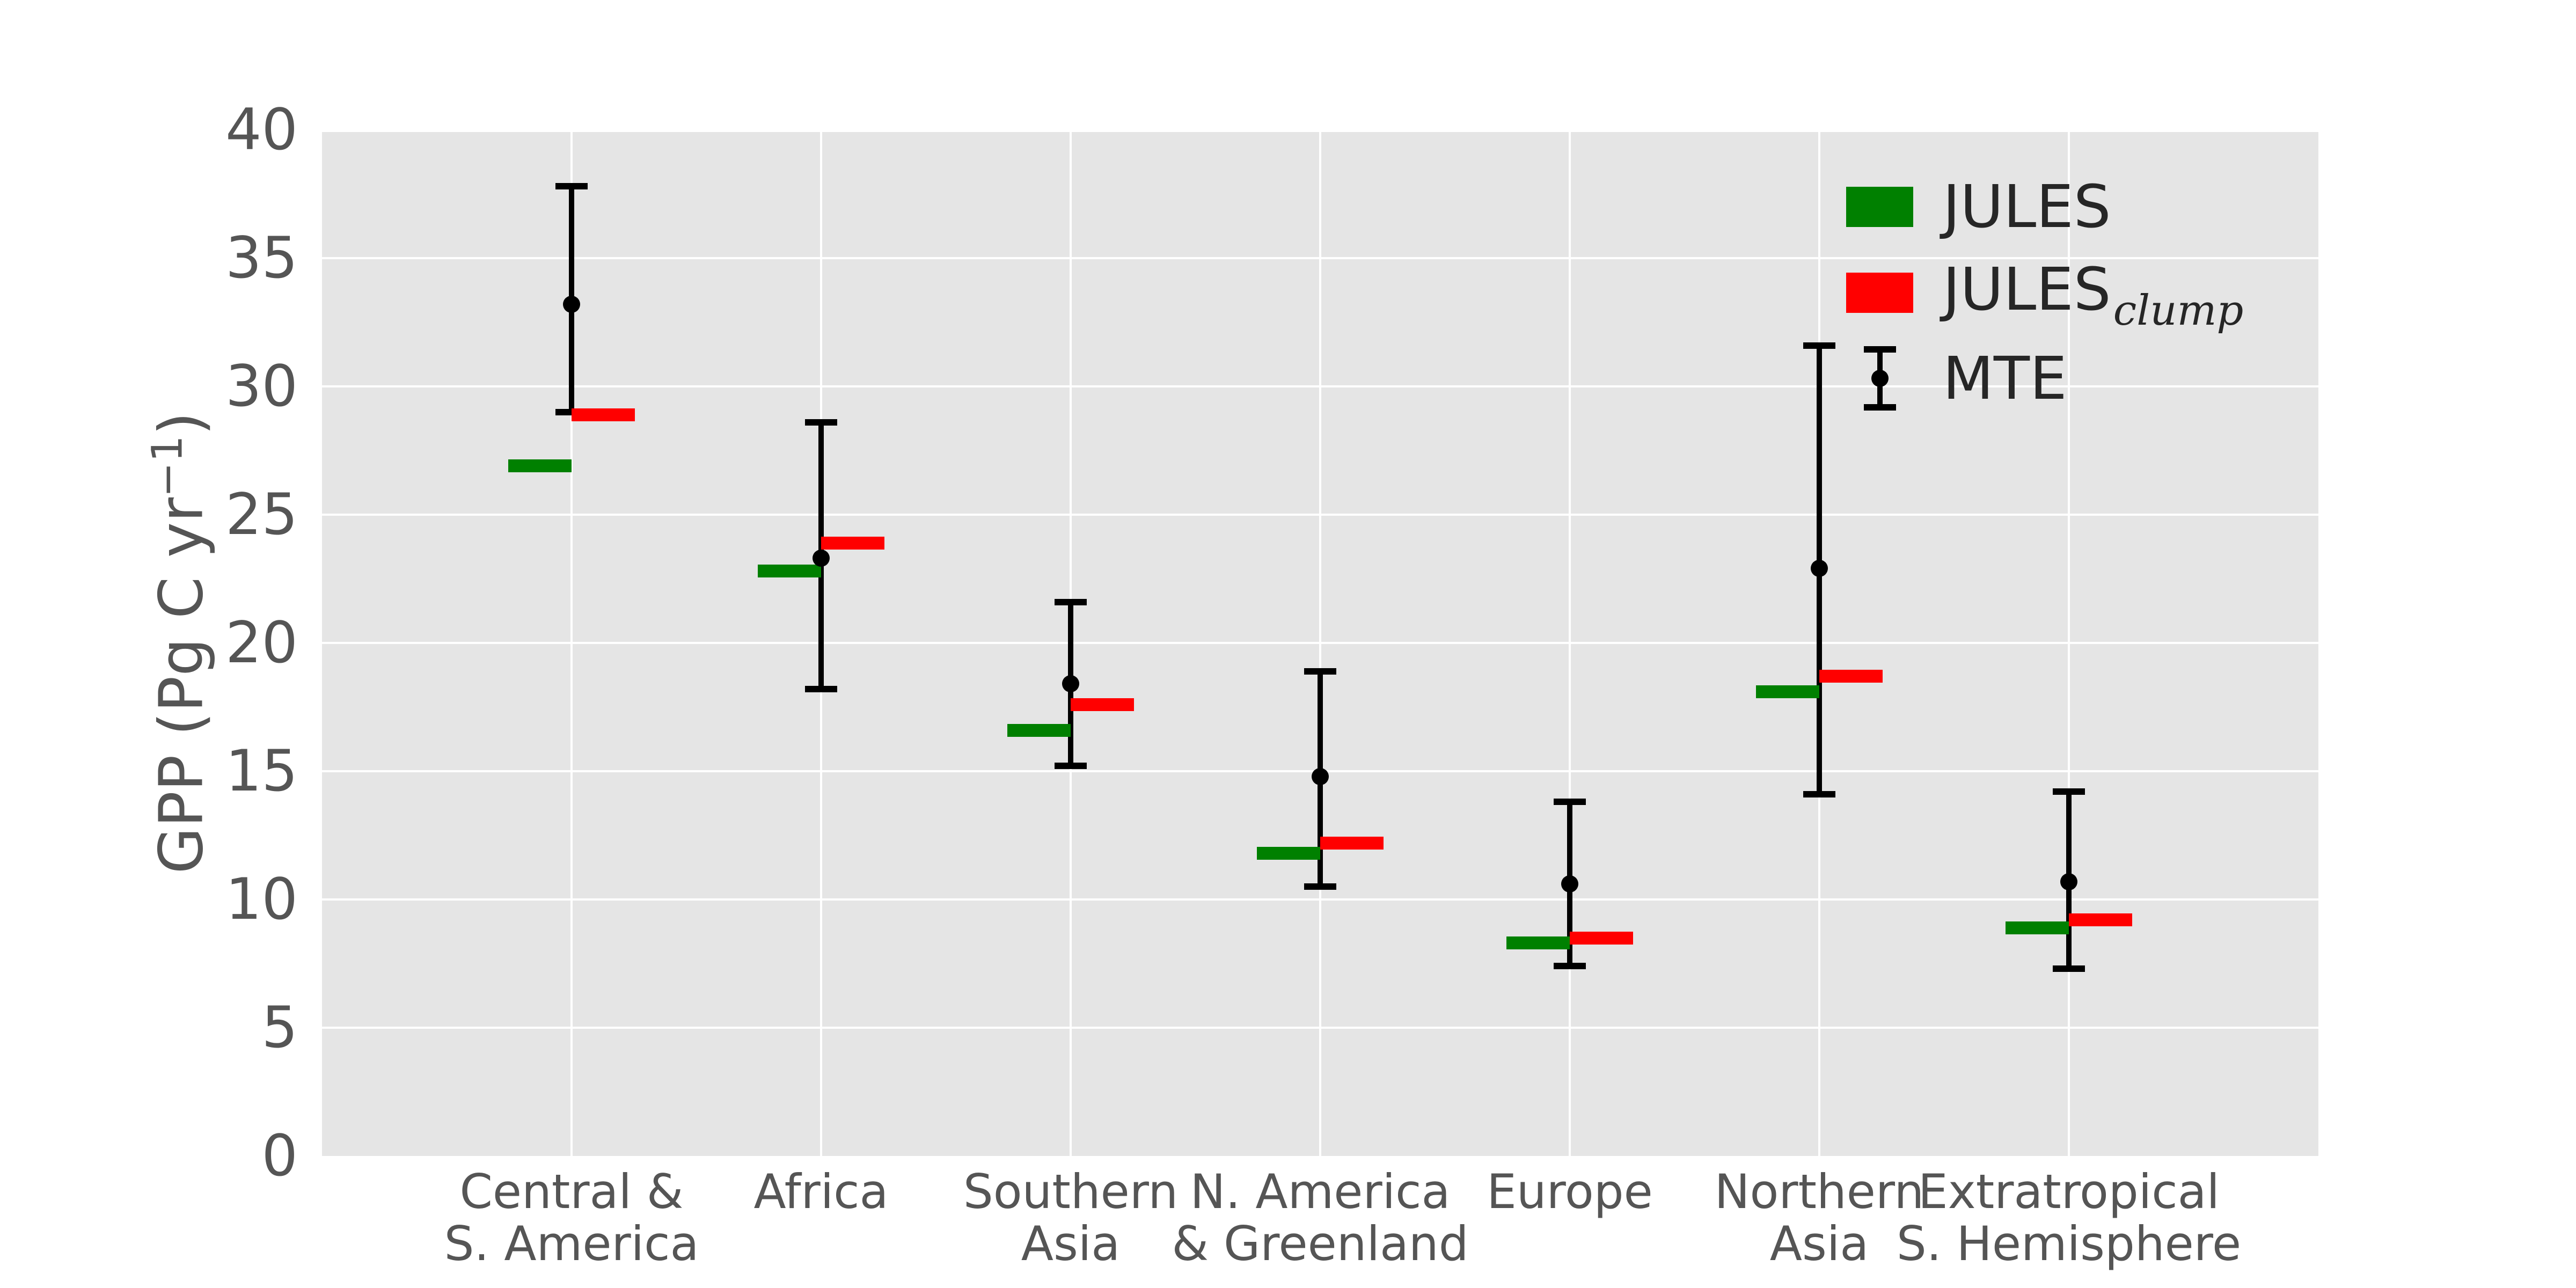  What do you see at coordinates (182, 685) in the screenshot?
I see `y-axis-title-text: GPP (Pg C yr` at bounding box center [182, 685].